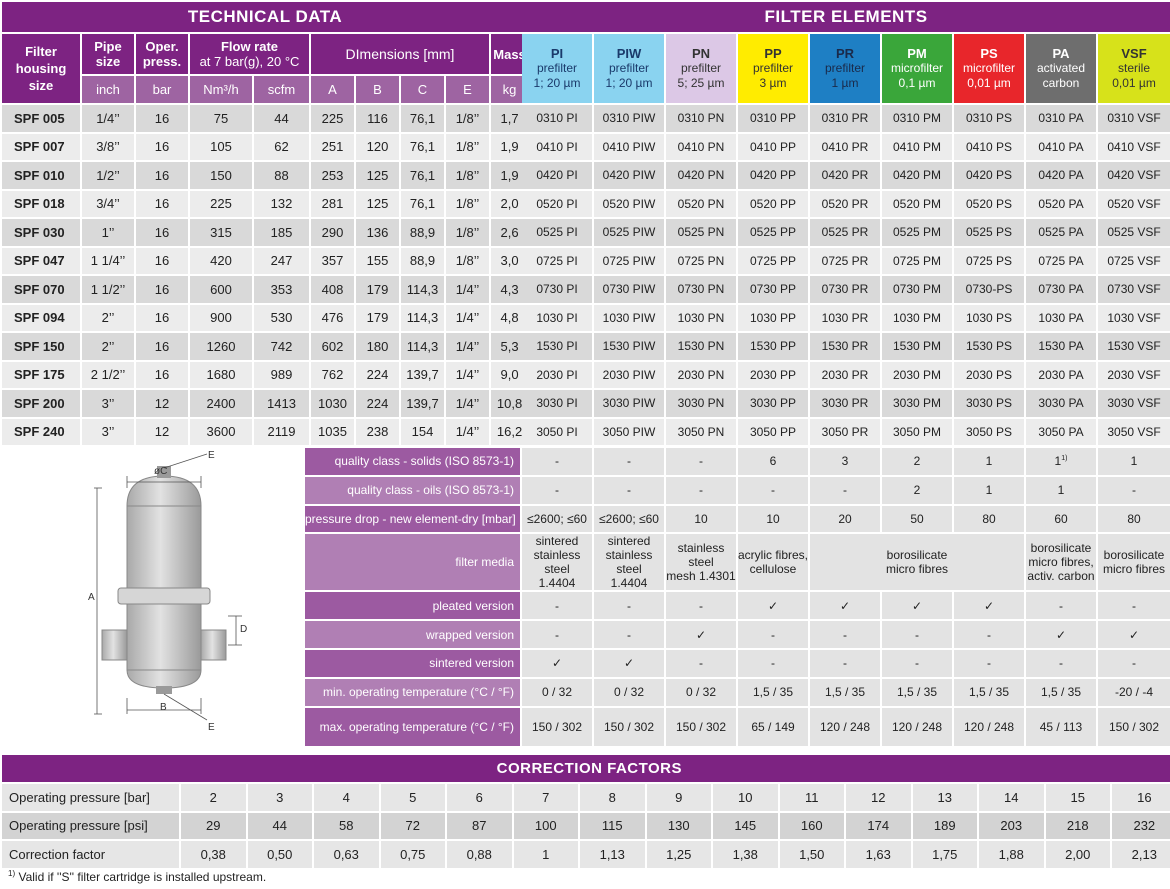 The height and width of the screenshot is (889, 1170). I want to click on data-cell: 1,9, so click(510, 175).